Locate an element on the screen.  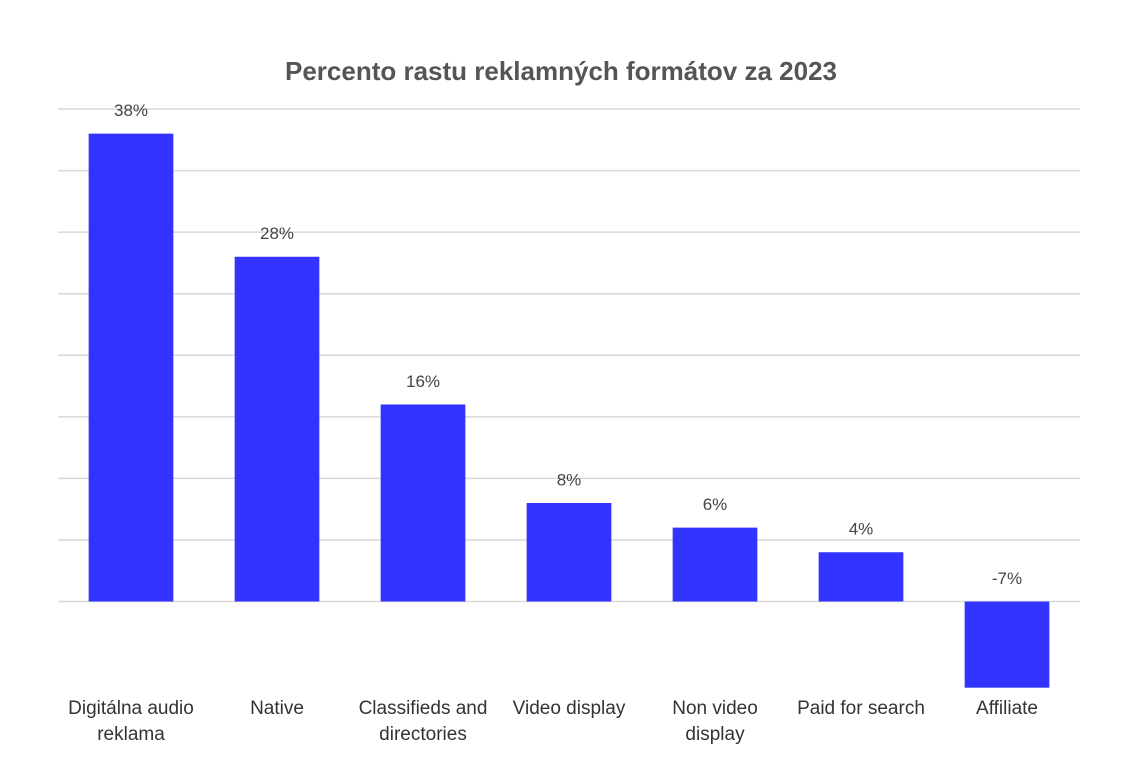
value-label: 16% is located at coordinates (423, 381).